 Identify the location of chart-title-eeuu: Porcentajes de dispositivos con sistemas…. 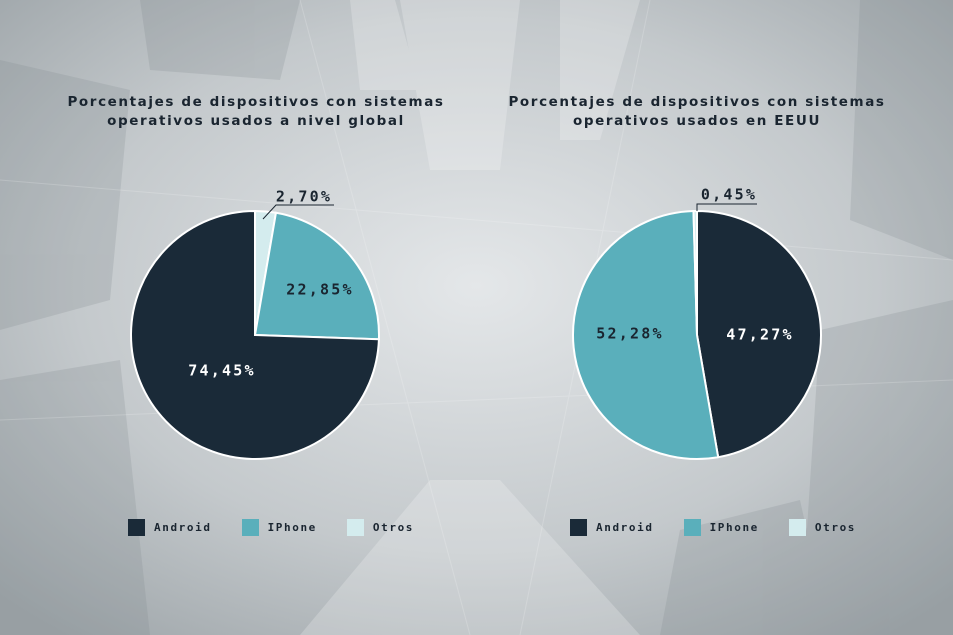
(697, 112).